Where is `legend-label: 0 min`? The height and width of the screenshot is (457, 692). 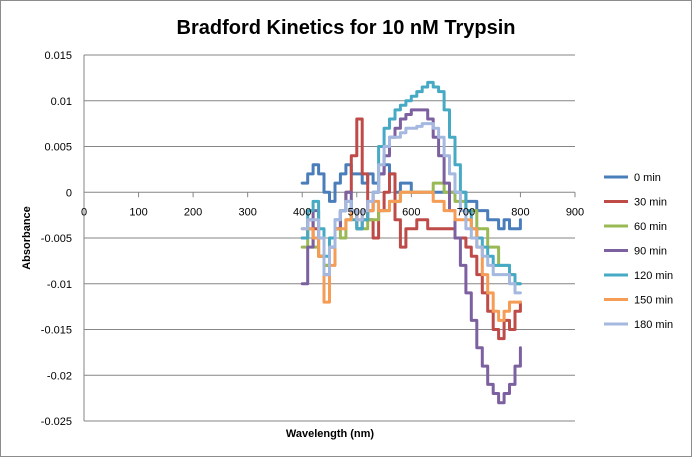
legend-label: 0 min is located at coordinates (647, 178).